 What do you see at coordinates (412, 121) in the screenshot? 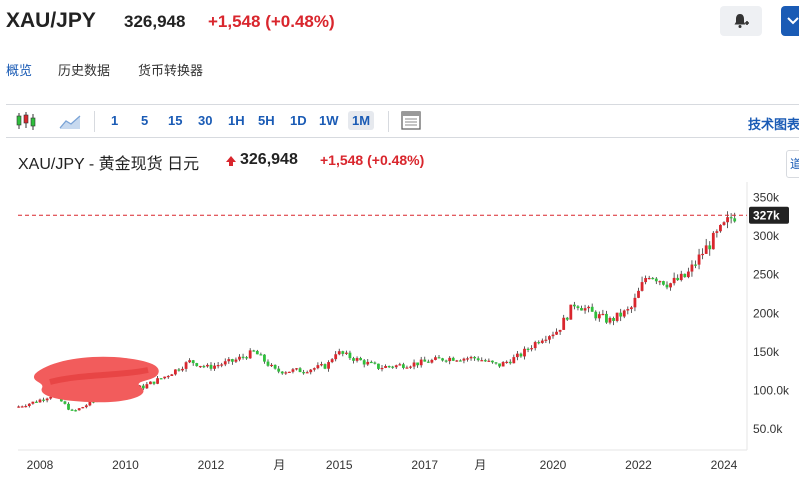
I see `calendar-icon` at bounding box center [412, 121].